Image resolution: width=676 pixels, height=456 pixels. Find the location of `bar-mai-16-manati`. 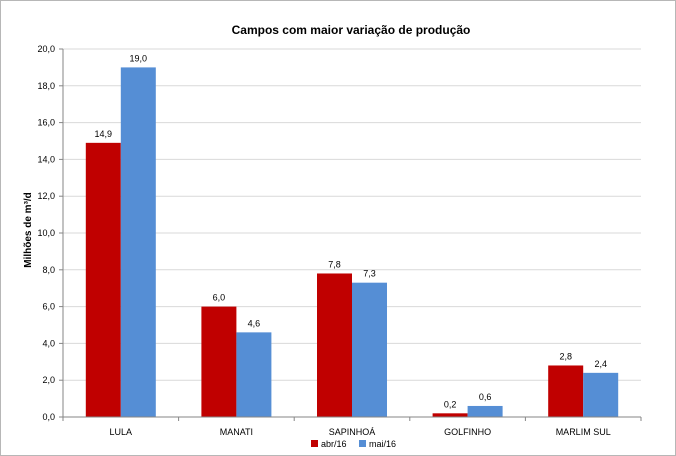

bar-mai-16-manati is located at coordinates (254, 374).